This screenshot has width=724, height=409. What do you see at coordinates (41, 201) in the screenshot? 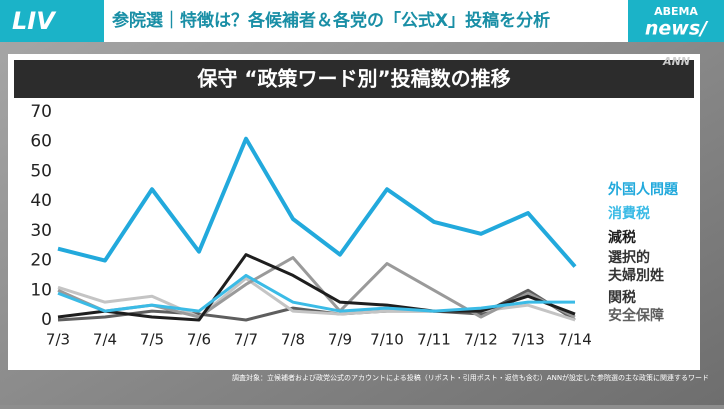
I see `y-tick-label: 40` at bounding box center [41, 201].